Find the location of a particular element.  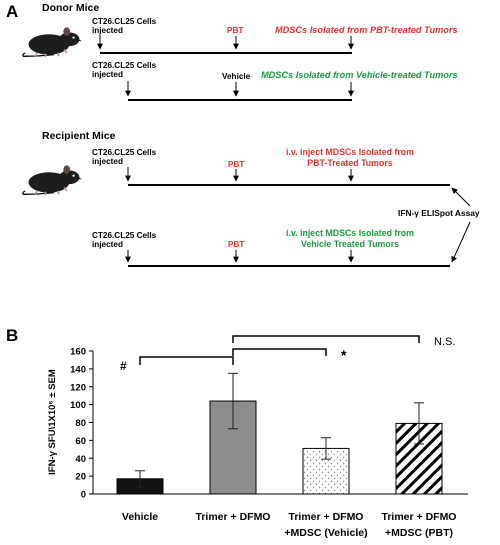

sig-star: * is located at coordinates (344, 355).